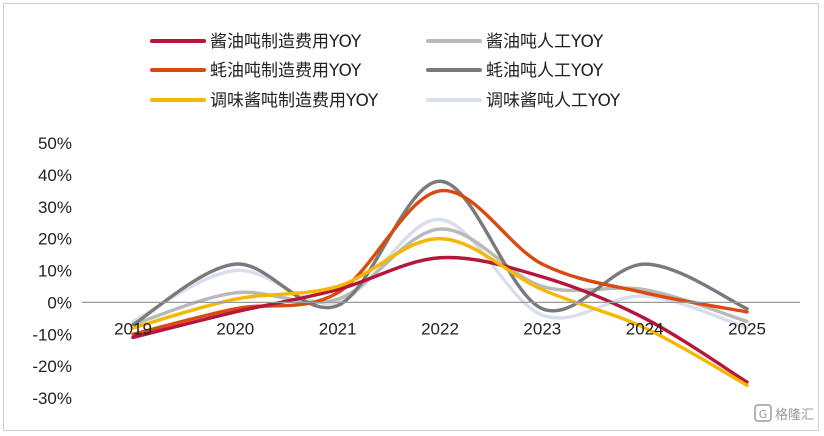 The width and height of the screenshot is (824, 436). What do you see at coordinates (645, 328) in the screenshot?
I see `x-tick-label: 2024` at bounding box center [645, 328].